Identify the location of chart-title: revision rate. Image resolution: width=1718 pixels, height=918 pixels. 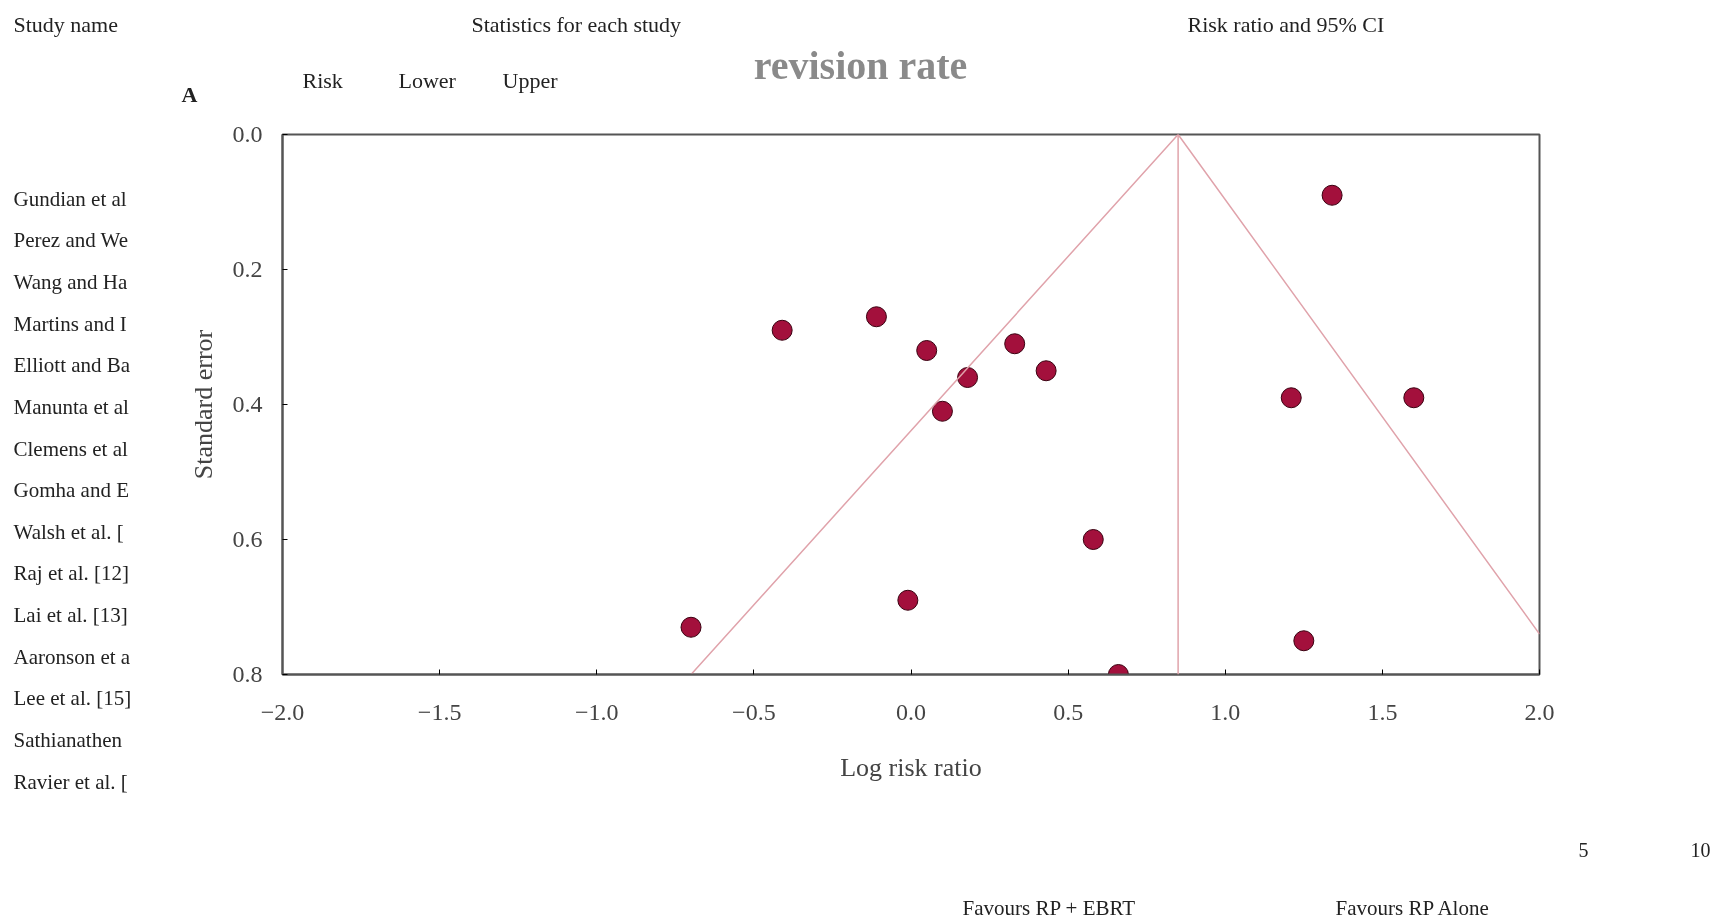
(860, 65).